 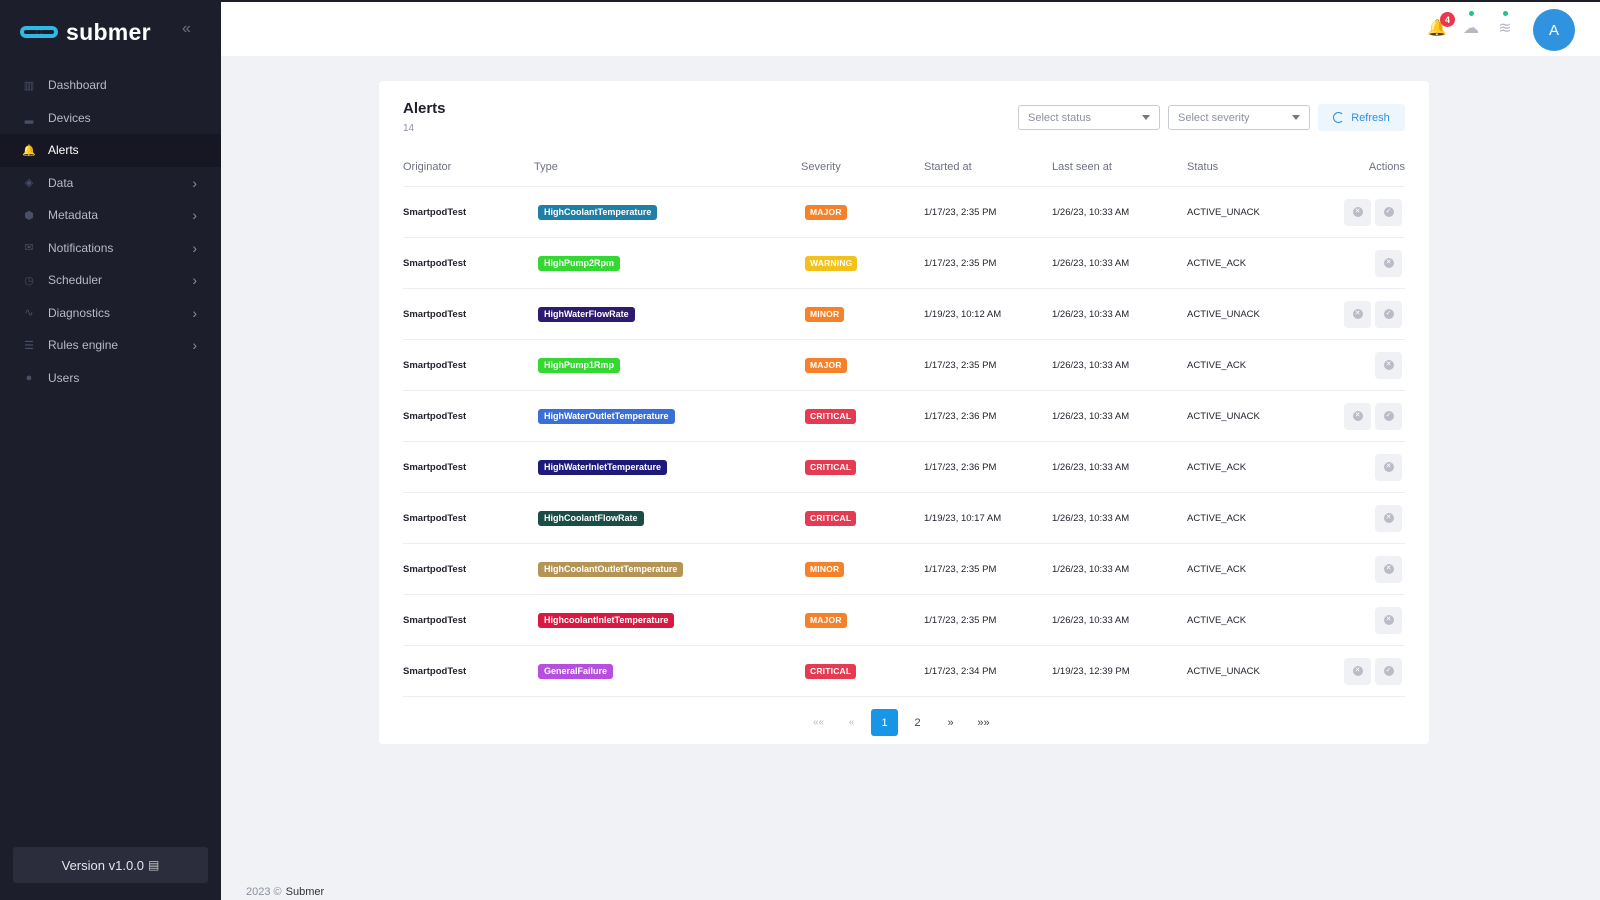 I want to click on page-2-button: 2, so click(x=917, y=722).